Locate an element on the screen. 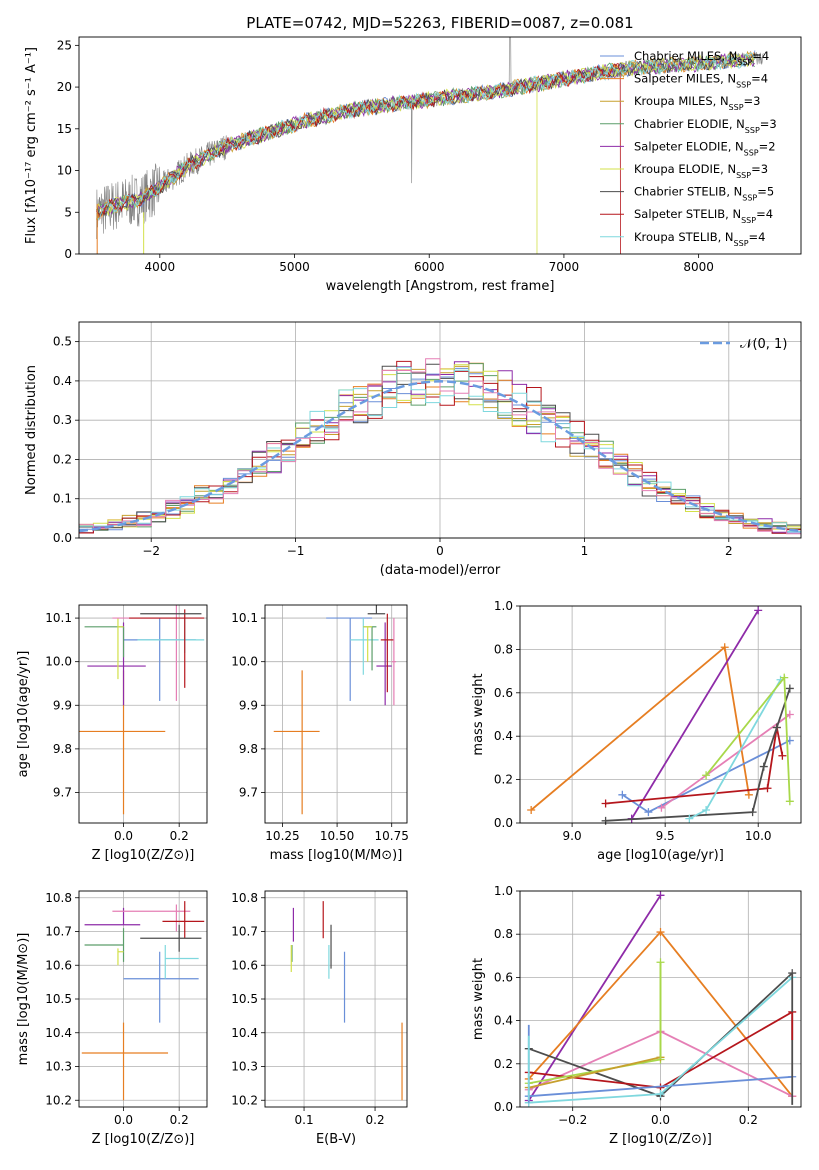  y-tick-label: 0.4 is located at coordinates (62, 381).